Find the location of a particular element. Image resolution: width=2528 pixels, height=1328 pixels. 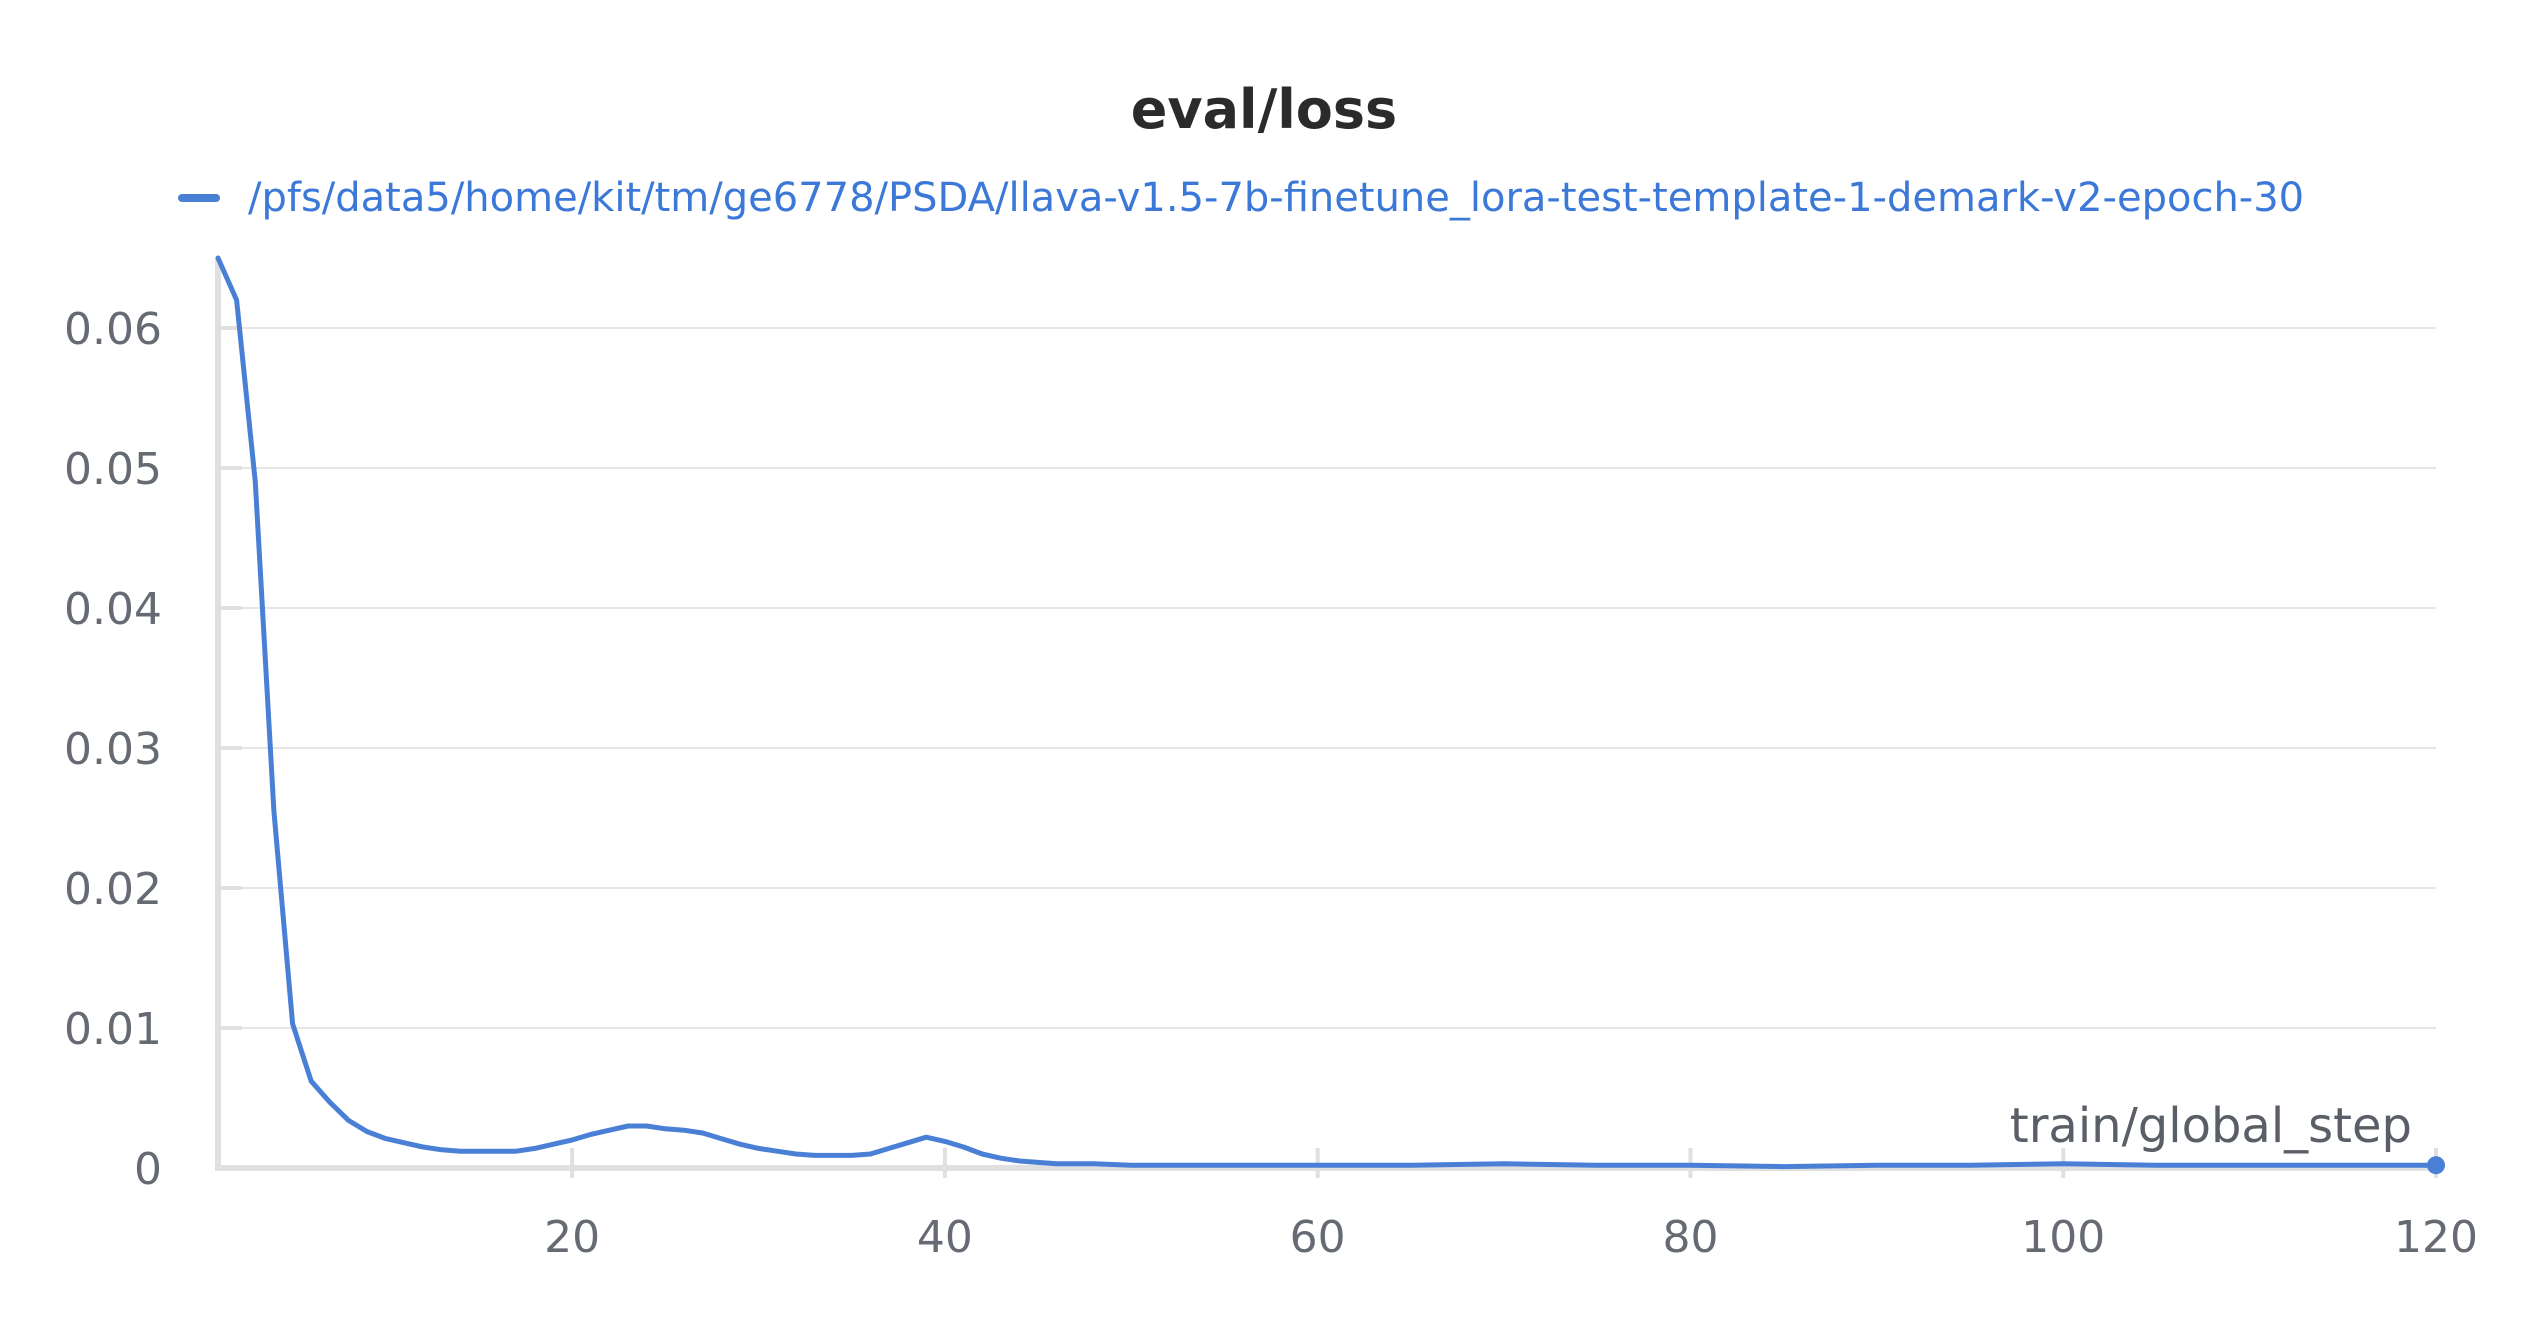

chart-title: eval/loss is located at coordinates (1264, 109).